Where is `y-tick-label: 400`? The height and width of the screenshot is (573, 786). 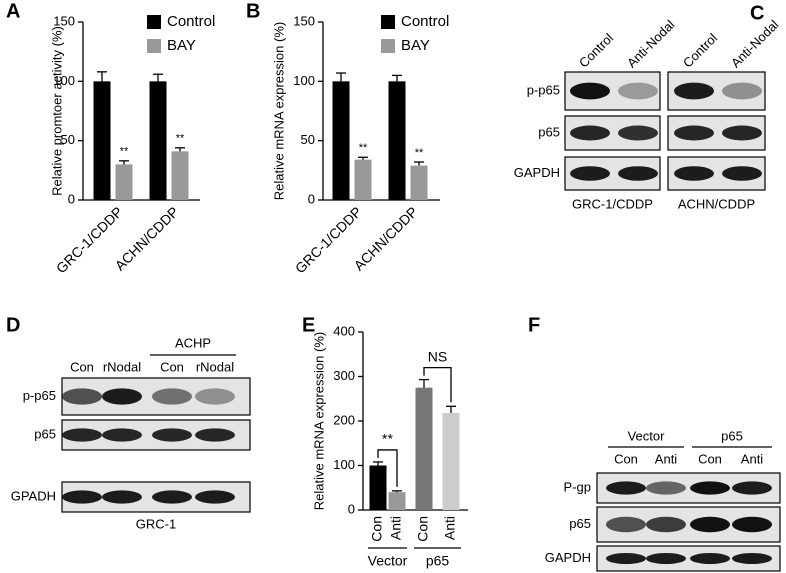
y-tick-label: 400 is located at coordinates (344, 330).